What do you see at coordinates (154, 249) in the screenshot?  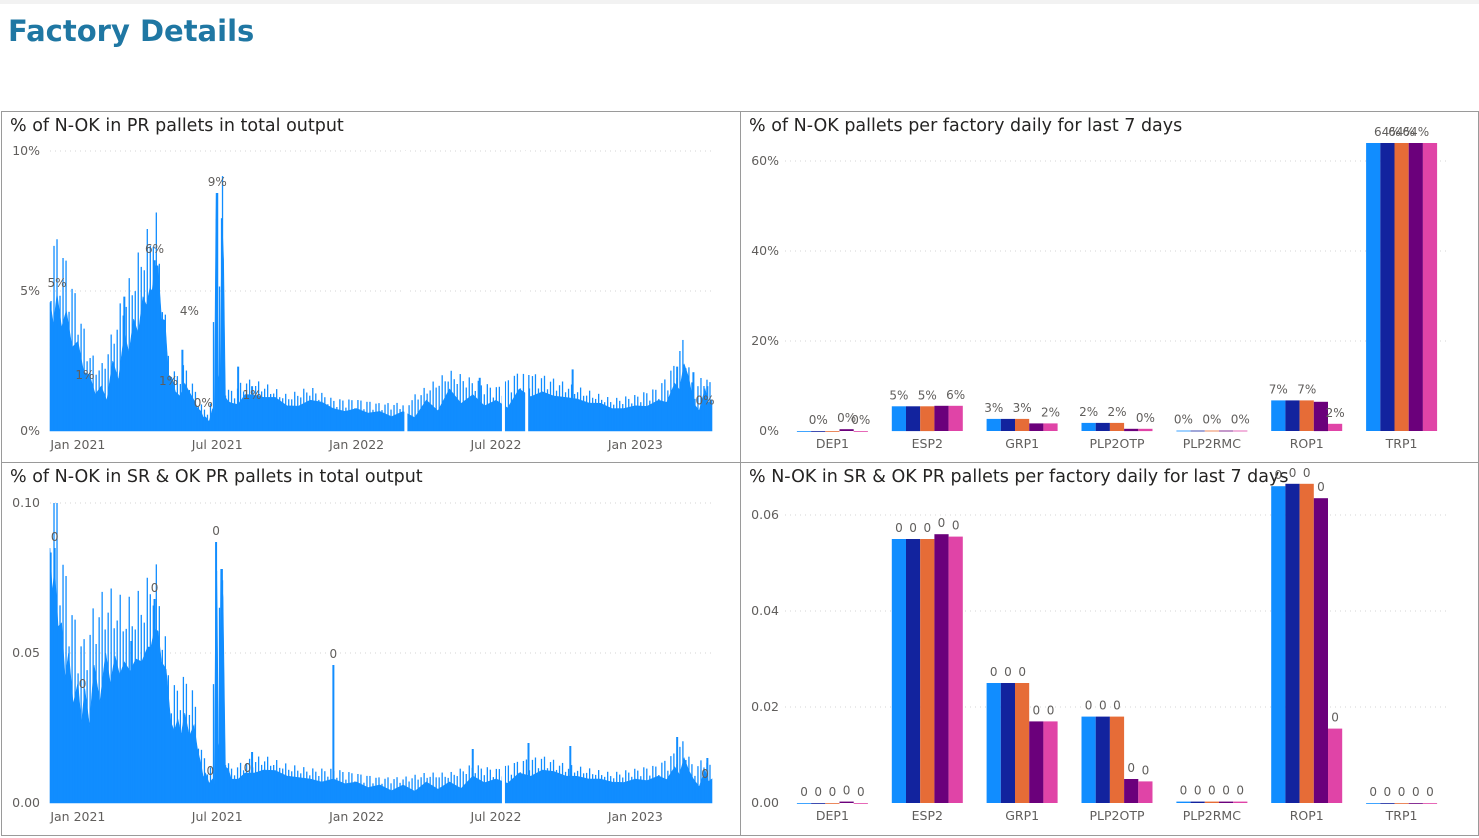 I see `data-label: 6%` at bounding box center [154, 249].